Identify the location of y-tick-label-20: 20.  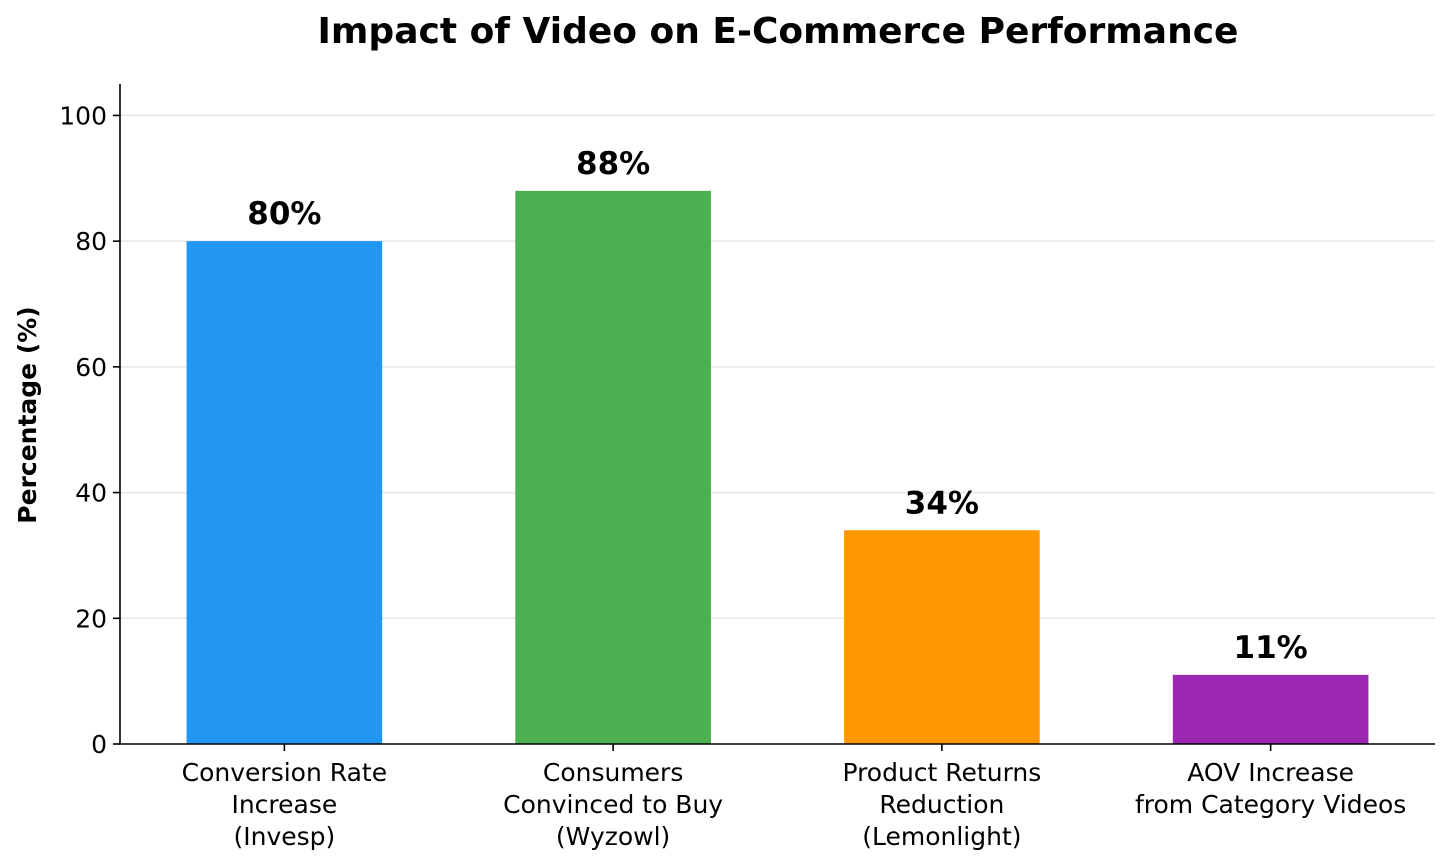
(91, 618).